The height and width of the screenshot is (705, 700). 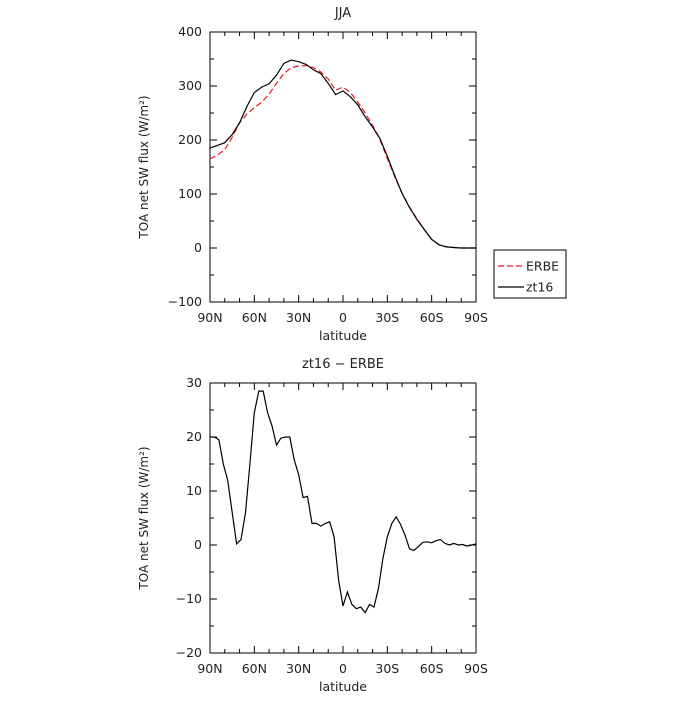 I want to click on series-line-zt16, so click(x=342, y=154).